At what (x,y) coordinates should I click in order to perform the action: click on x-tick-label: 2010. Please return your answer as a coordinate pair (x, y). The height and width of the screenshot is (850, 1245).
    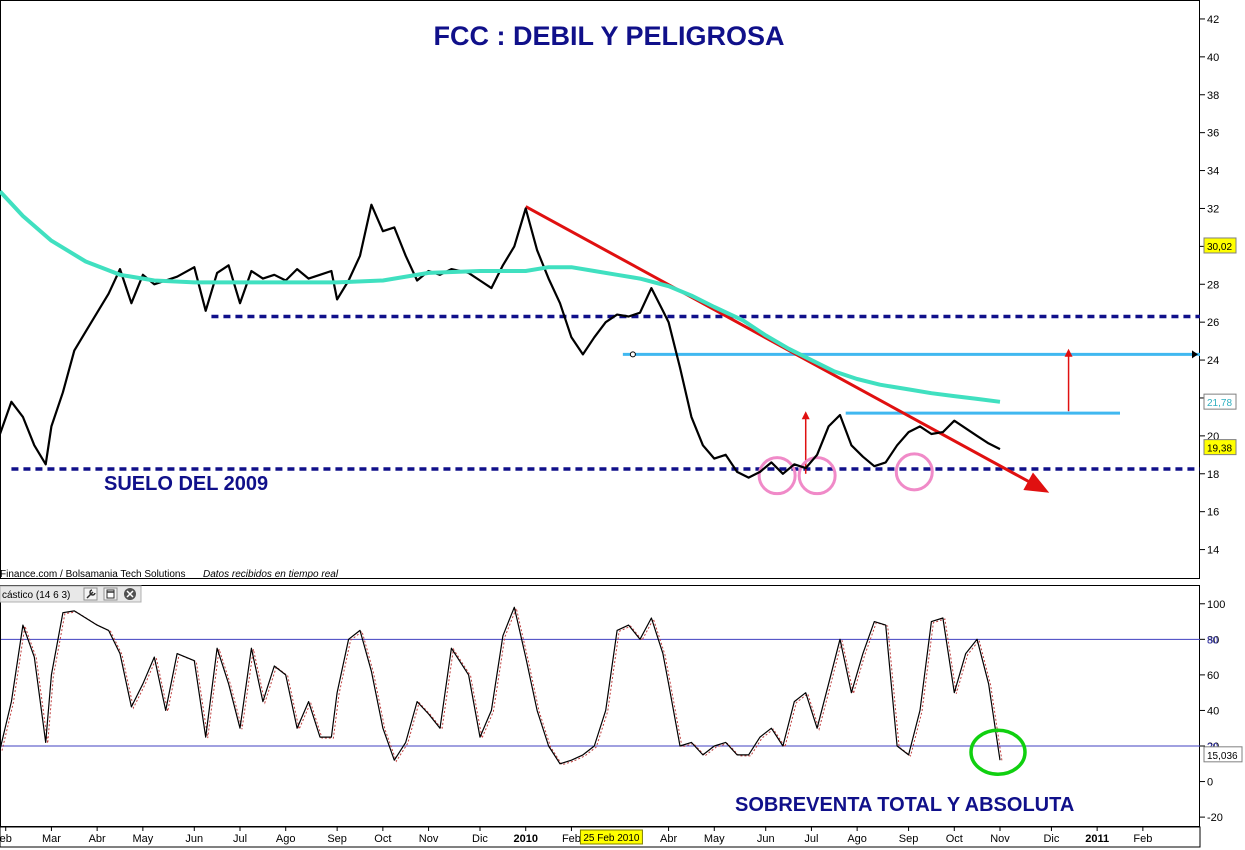
    Looking at the image, I should click on (525, 839).